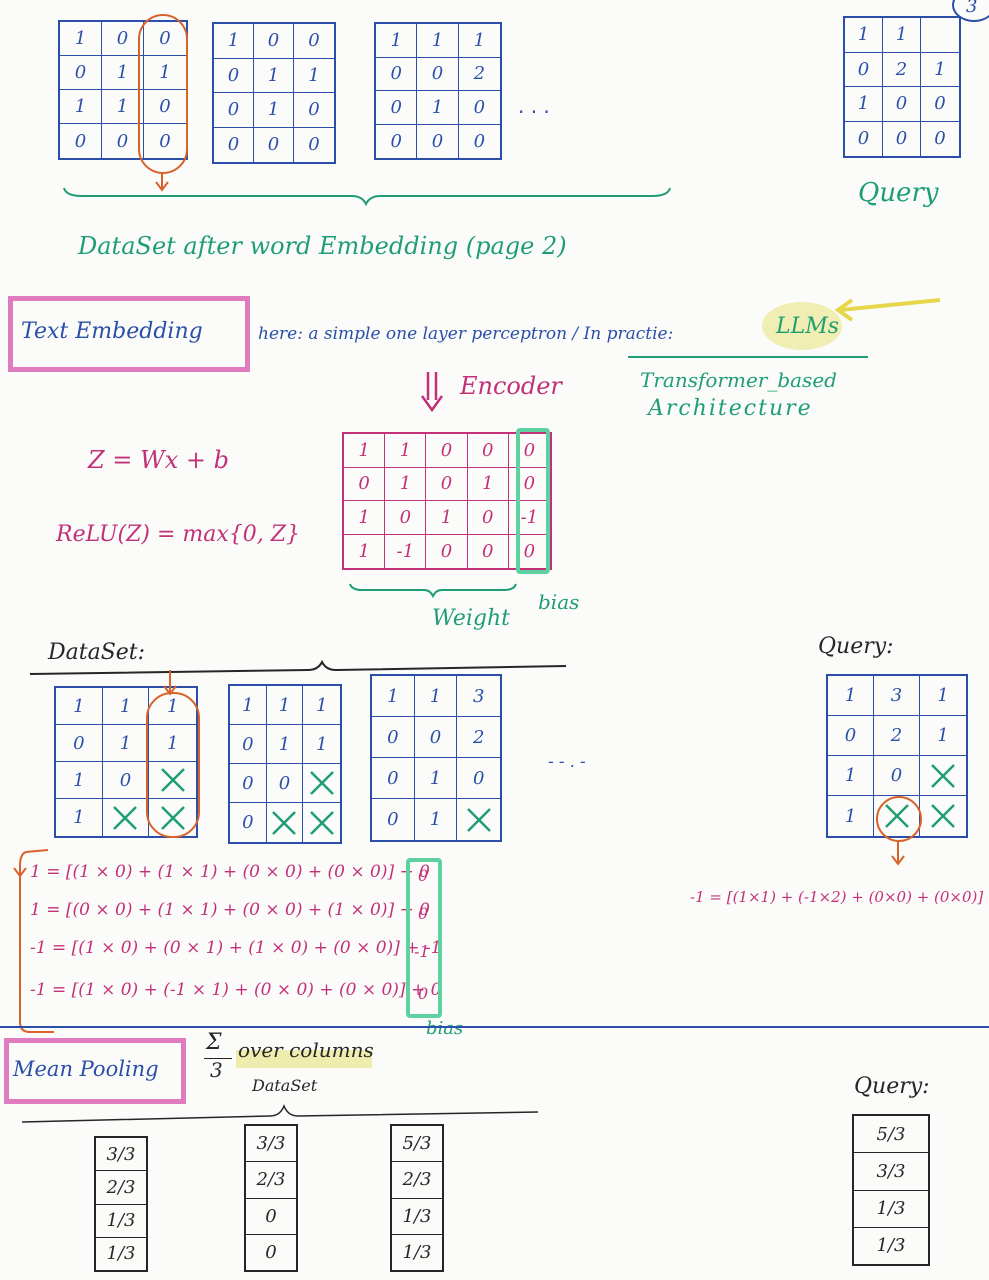 The image size is (989, 1280). I want to click on pooling-query-label: Query:, so click(892, 1086).